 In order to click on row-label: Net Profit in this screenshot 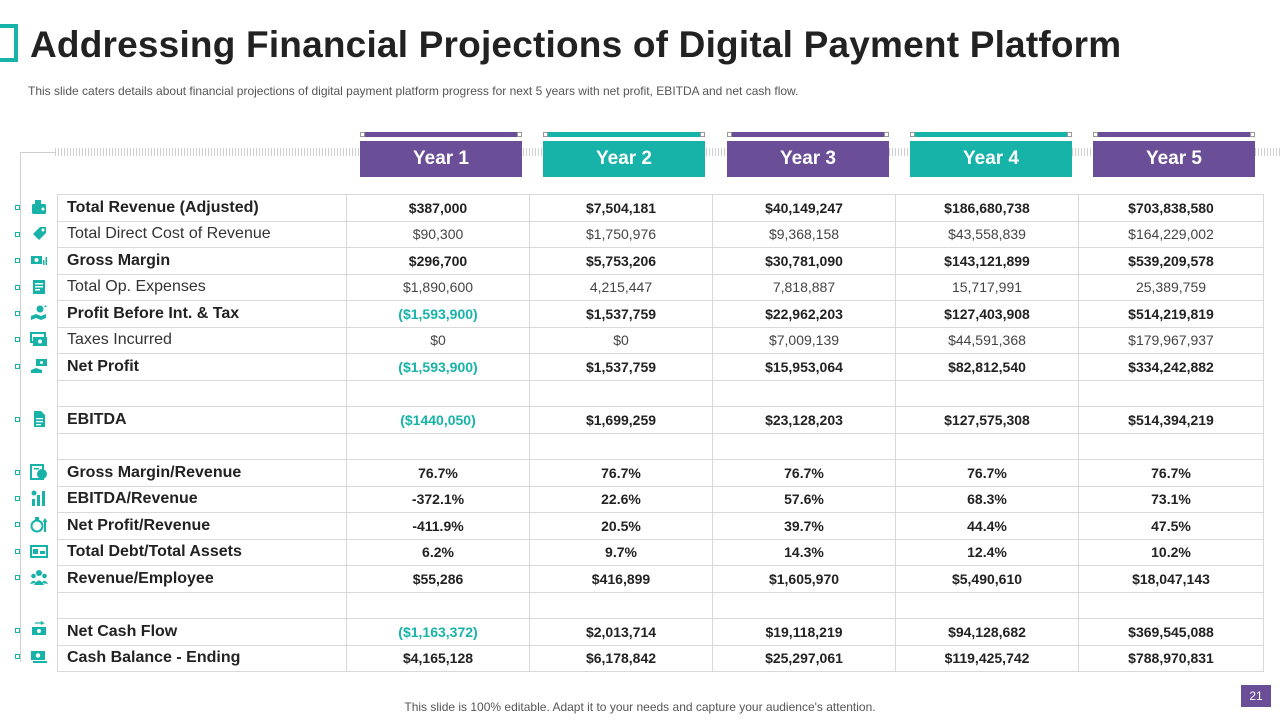, I will do `click(202, 367)`.